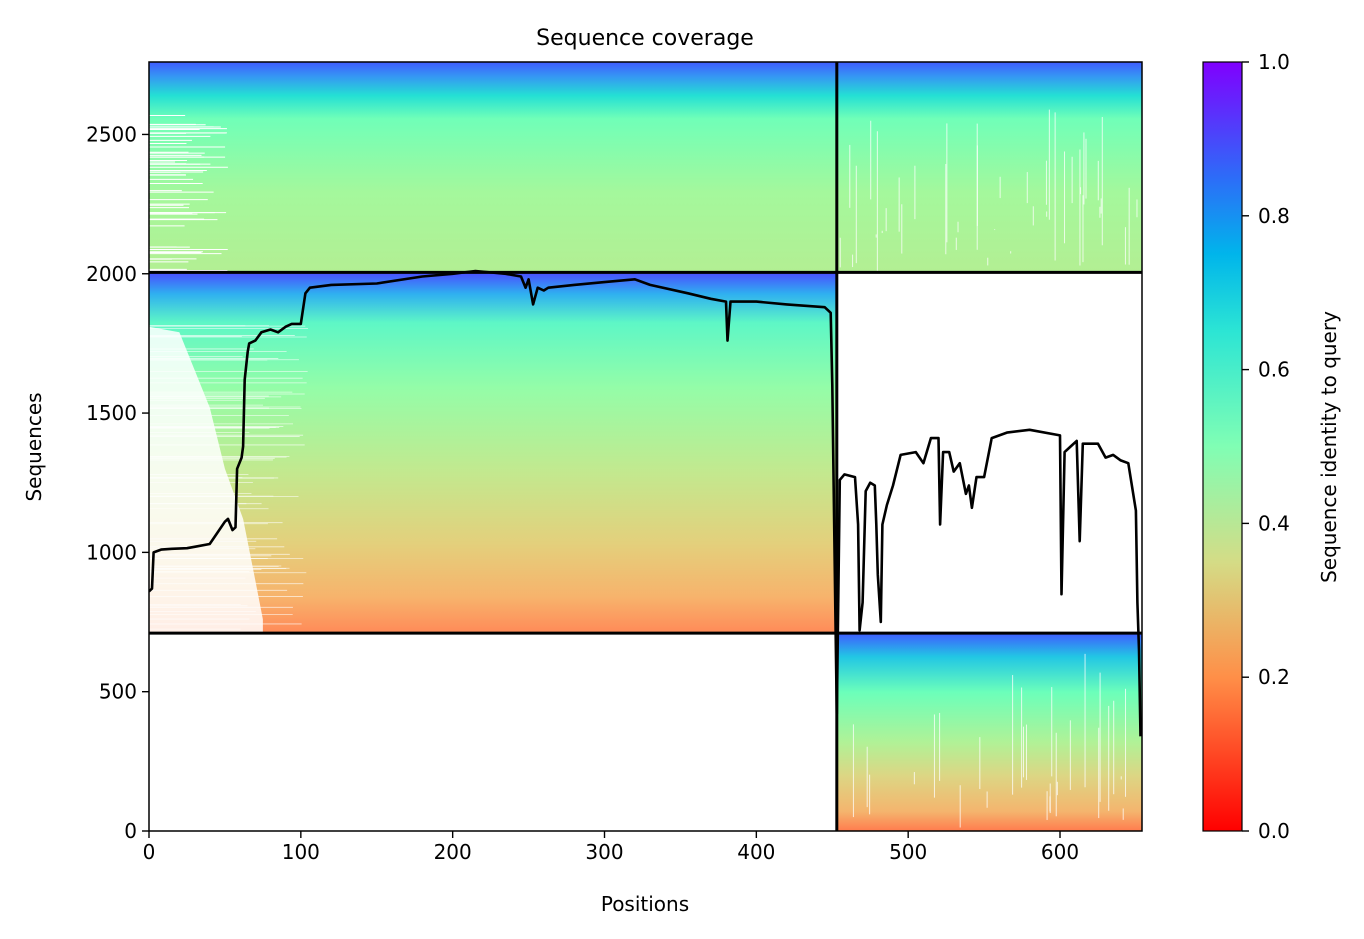 The image size is (1364, 939). Describe the element at coordinates (1274, 831) in the screenshot. I see `colorbar-tick-label: 0.0` at that location.